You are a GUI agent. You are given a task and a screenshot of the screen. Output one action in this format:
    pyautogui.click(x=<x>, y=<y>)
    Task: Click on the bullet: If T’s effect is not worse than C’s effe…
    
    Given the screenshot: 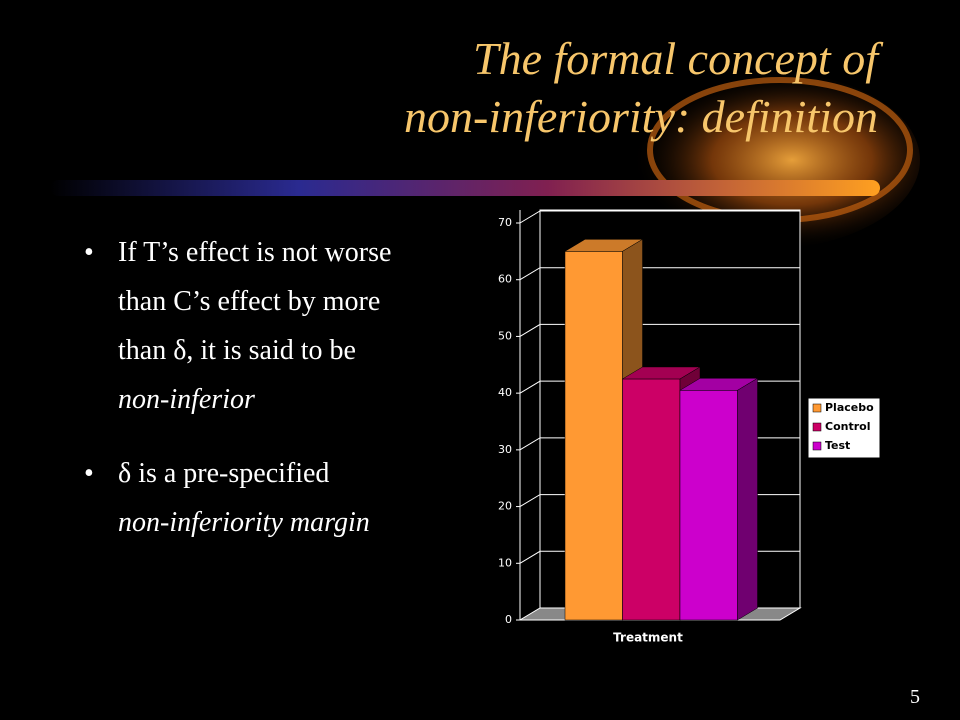 What is the action you would take?
    pyautogui.click(x=250, y=326)
    